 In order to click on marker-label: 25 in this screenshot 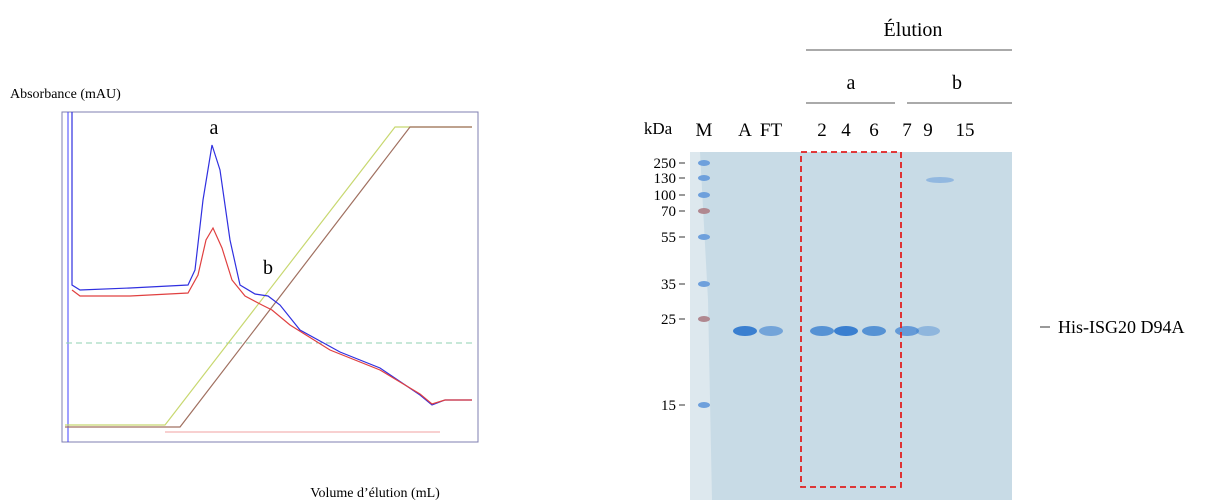, I will do `click(668, 320)`.